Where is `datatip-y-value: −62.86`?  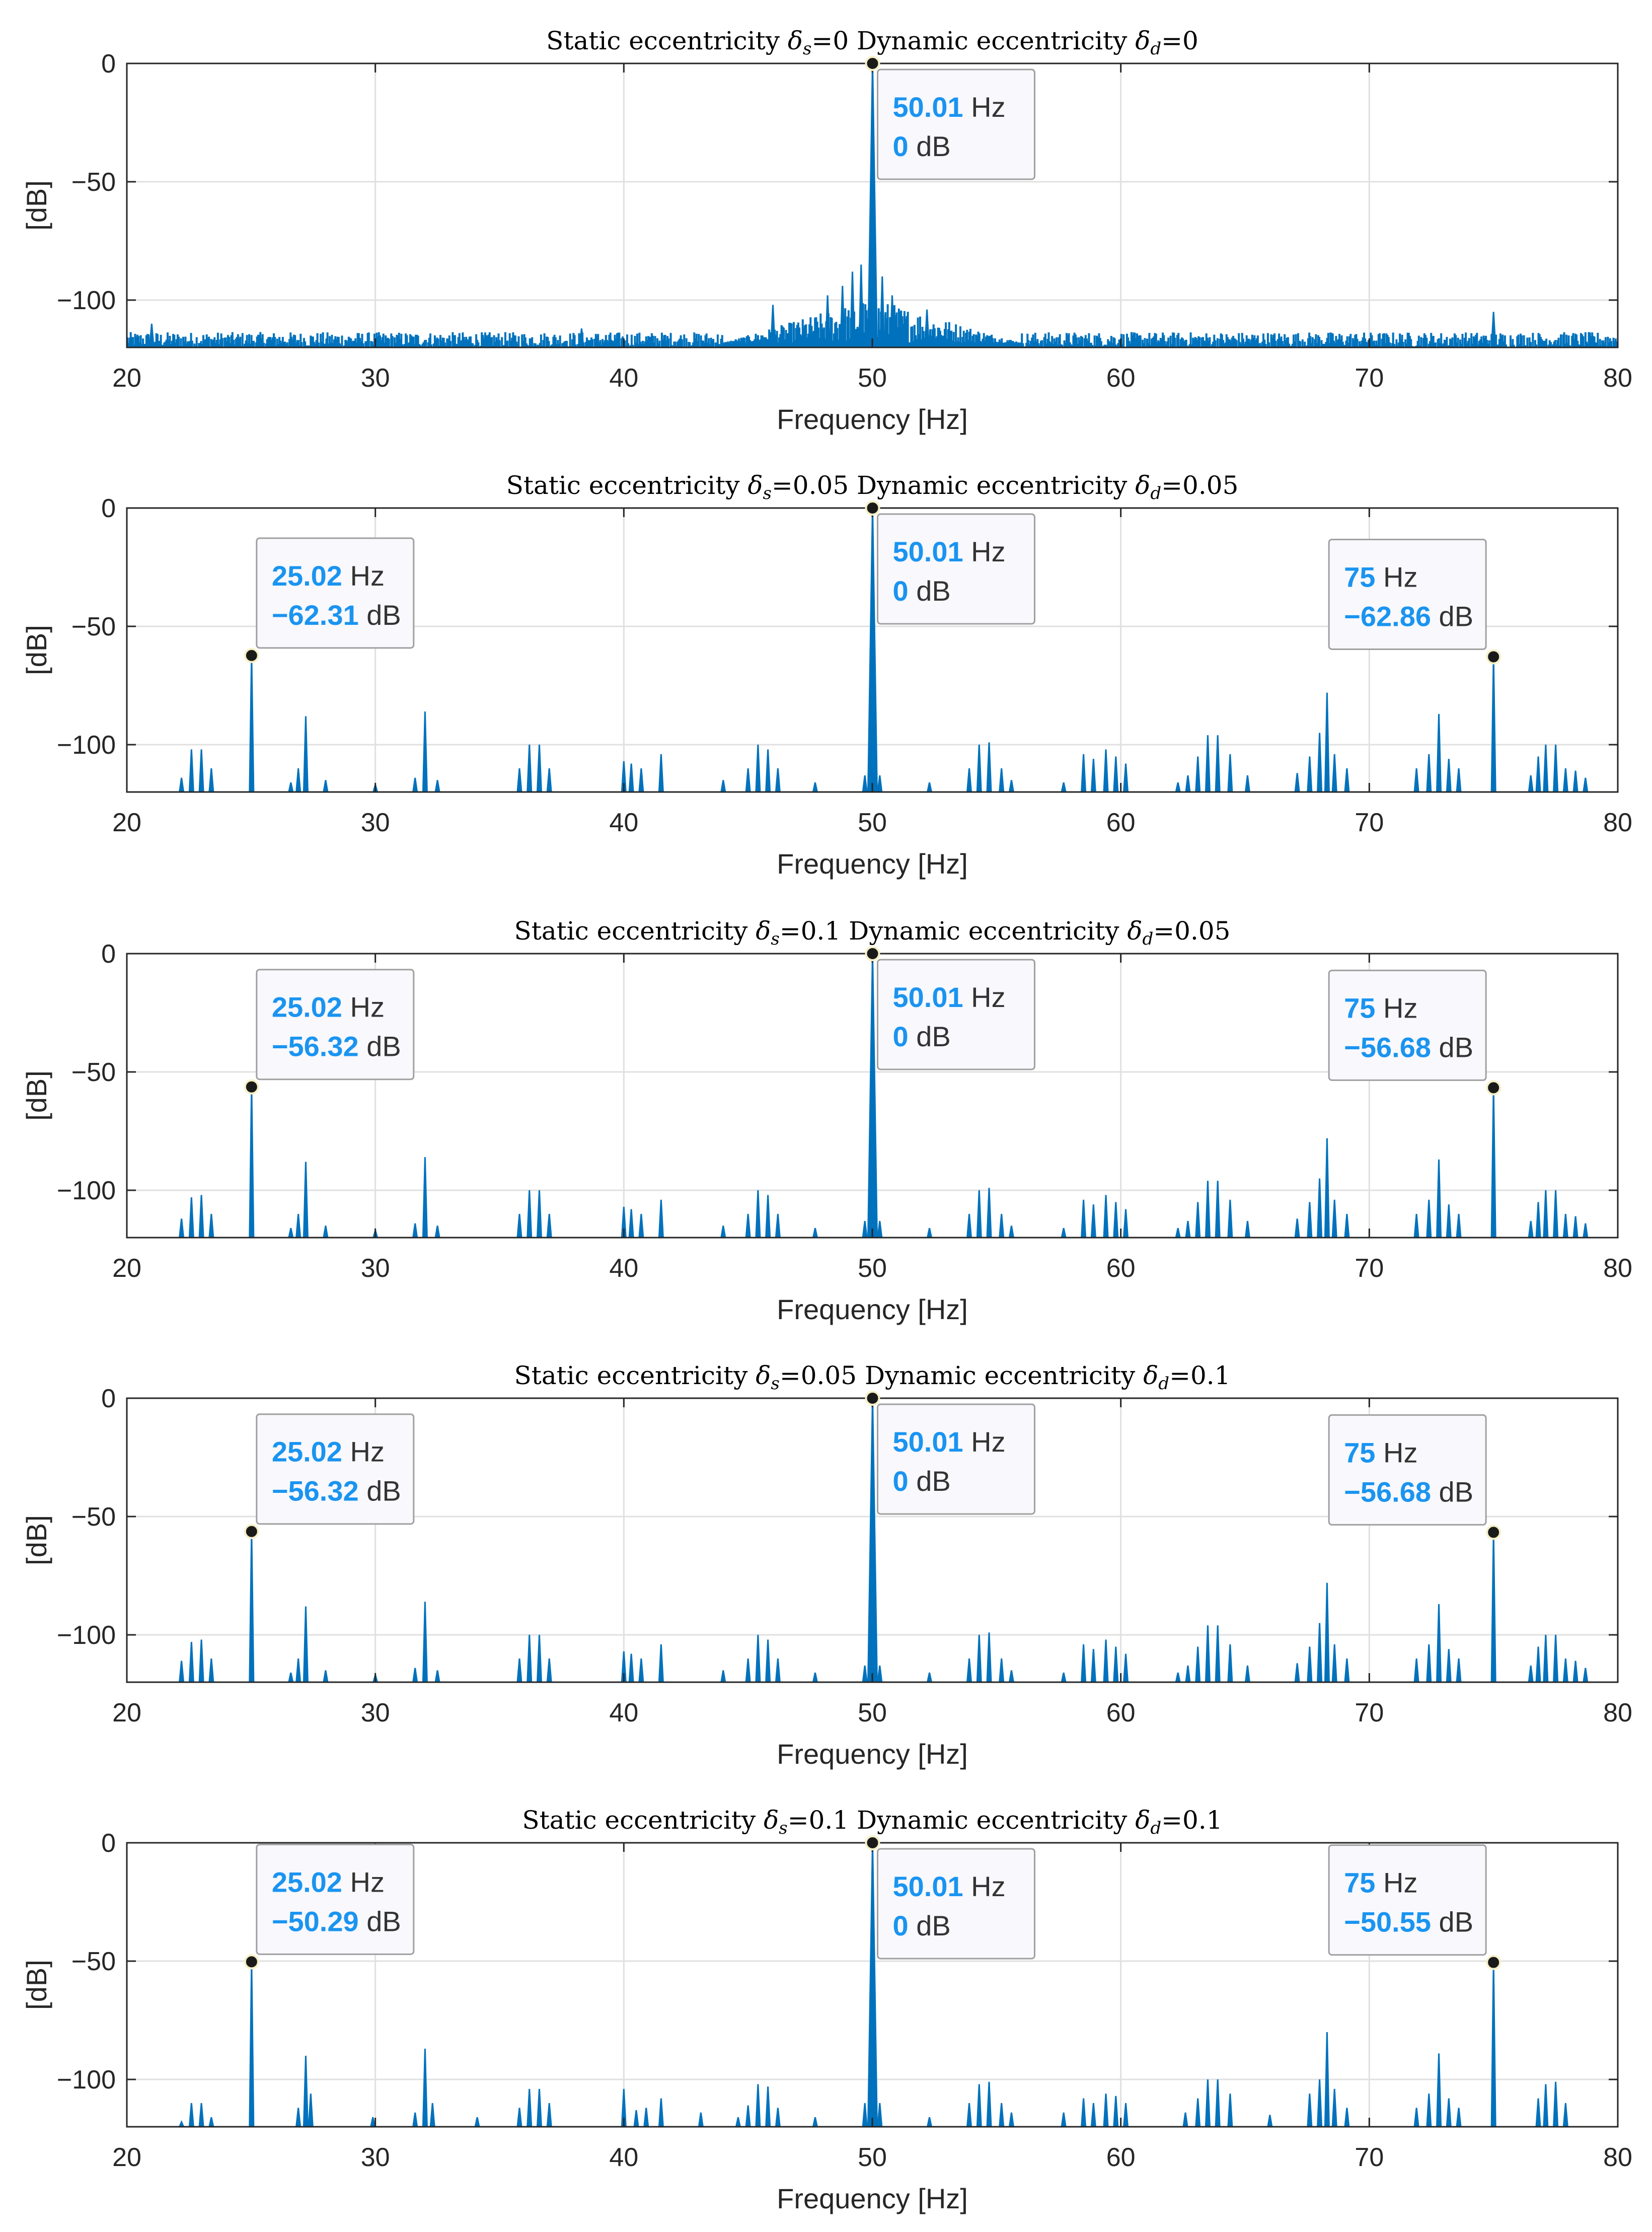 datatip-y-value: −62.86 is located at coordinates (1387, 616).